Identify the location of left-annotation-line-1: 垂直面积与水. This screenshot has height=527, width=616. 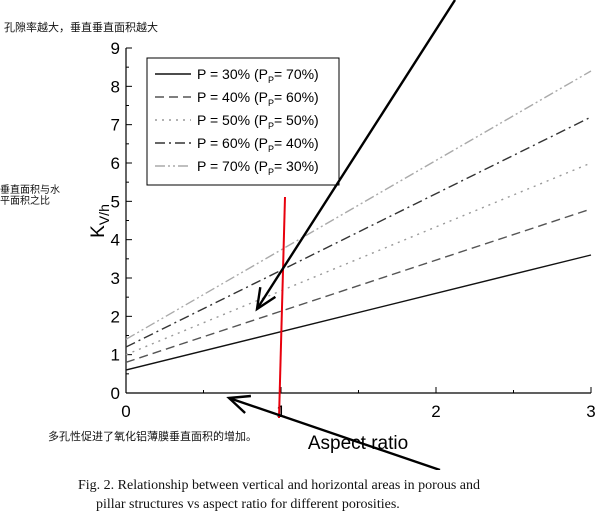
(30, 190).